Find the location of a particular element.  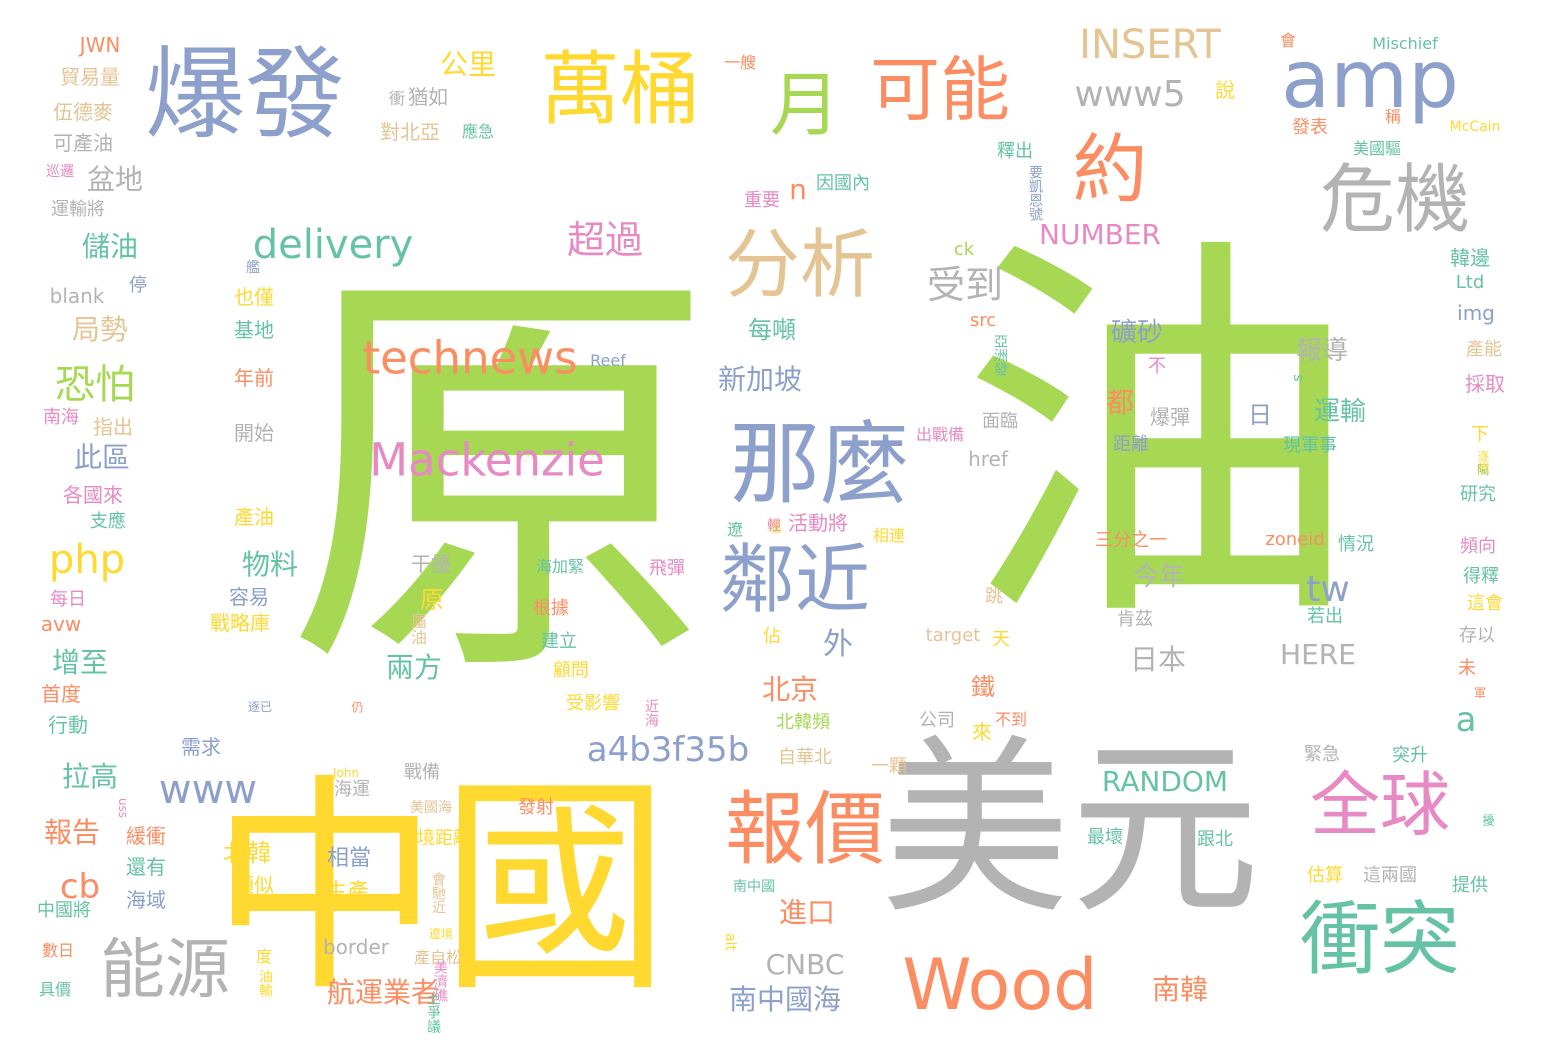

cloud-word: 也僅 is located at coordinates (254, 297).